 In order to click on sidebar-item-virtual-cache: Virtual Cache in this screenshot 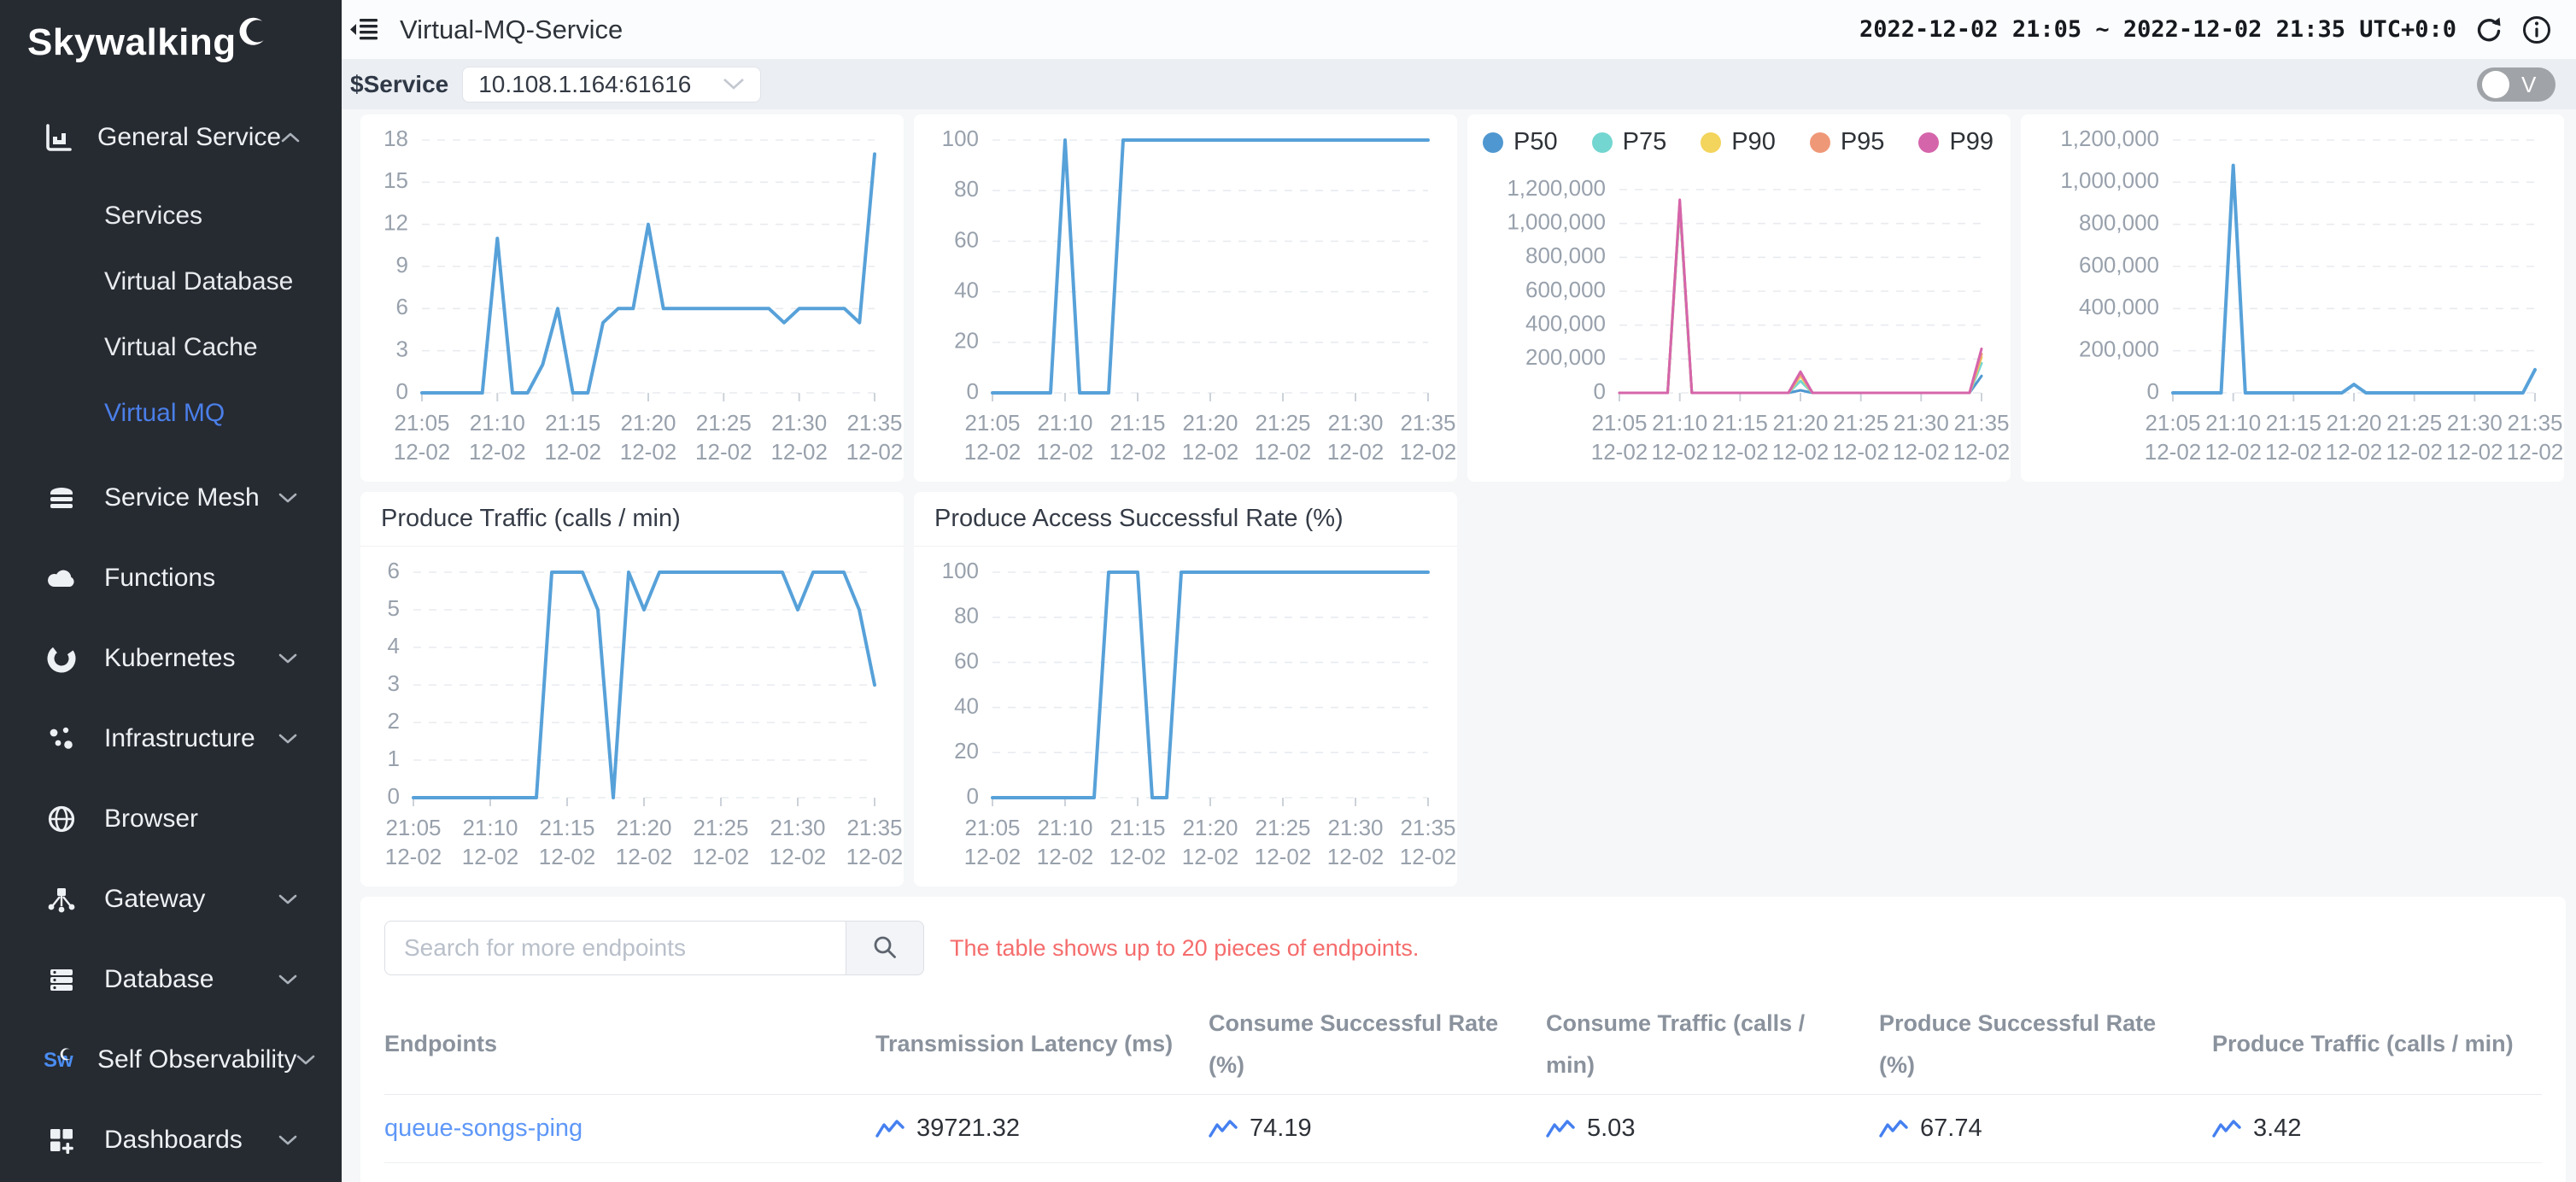, I will do `click(181, 346)`.